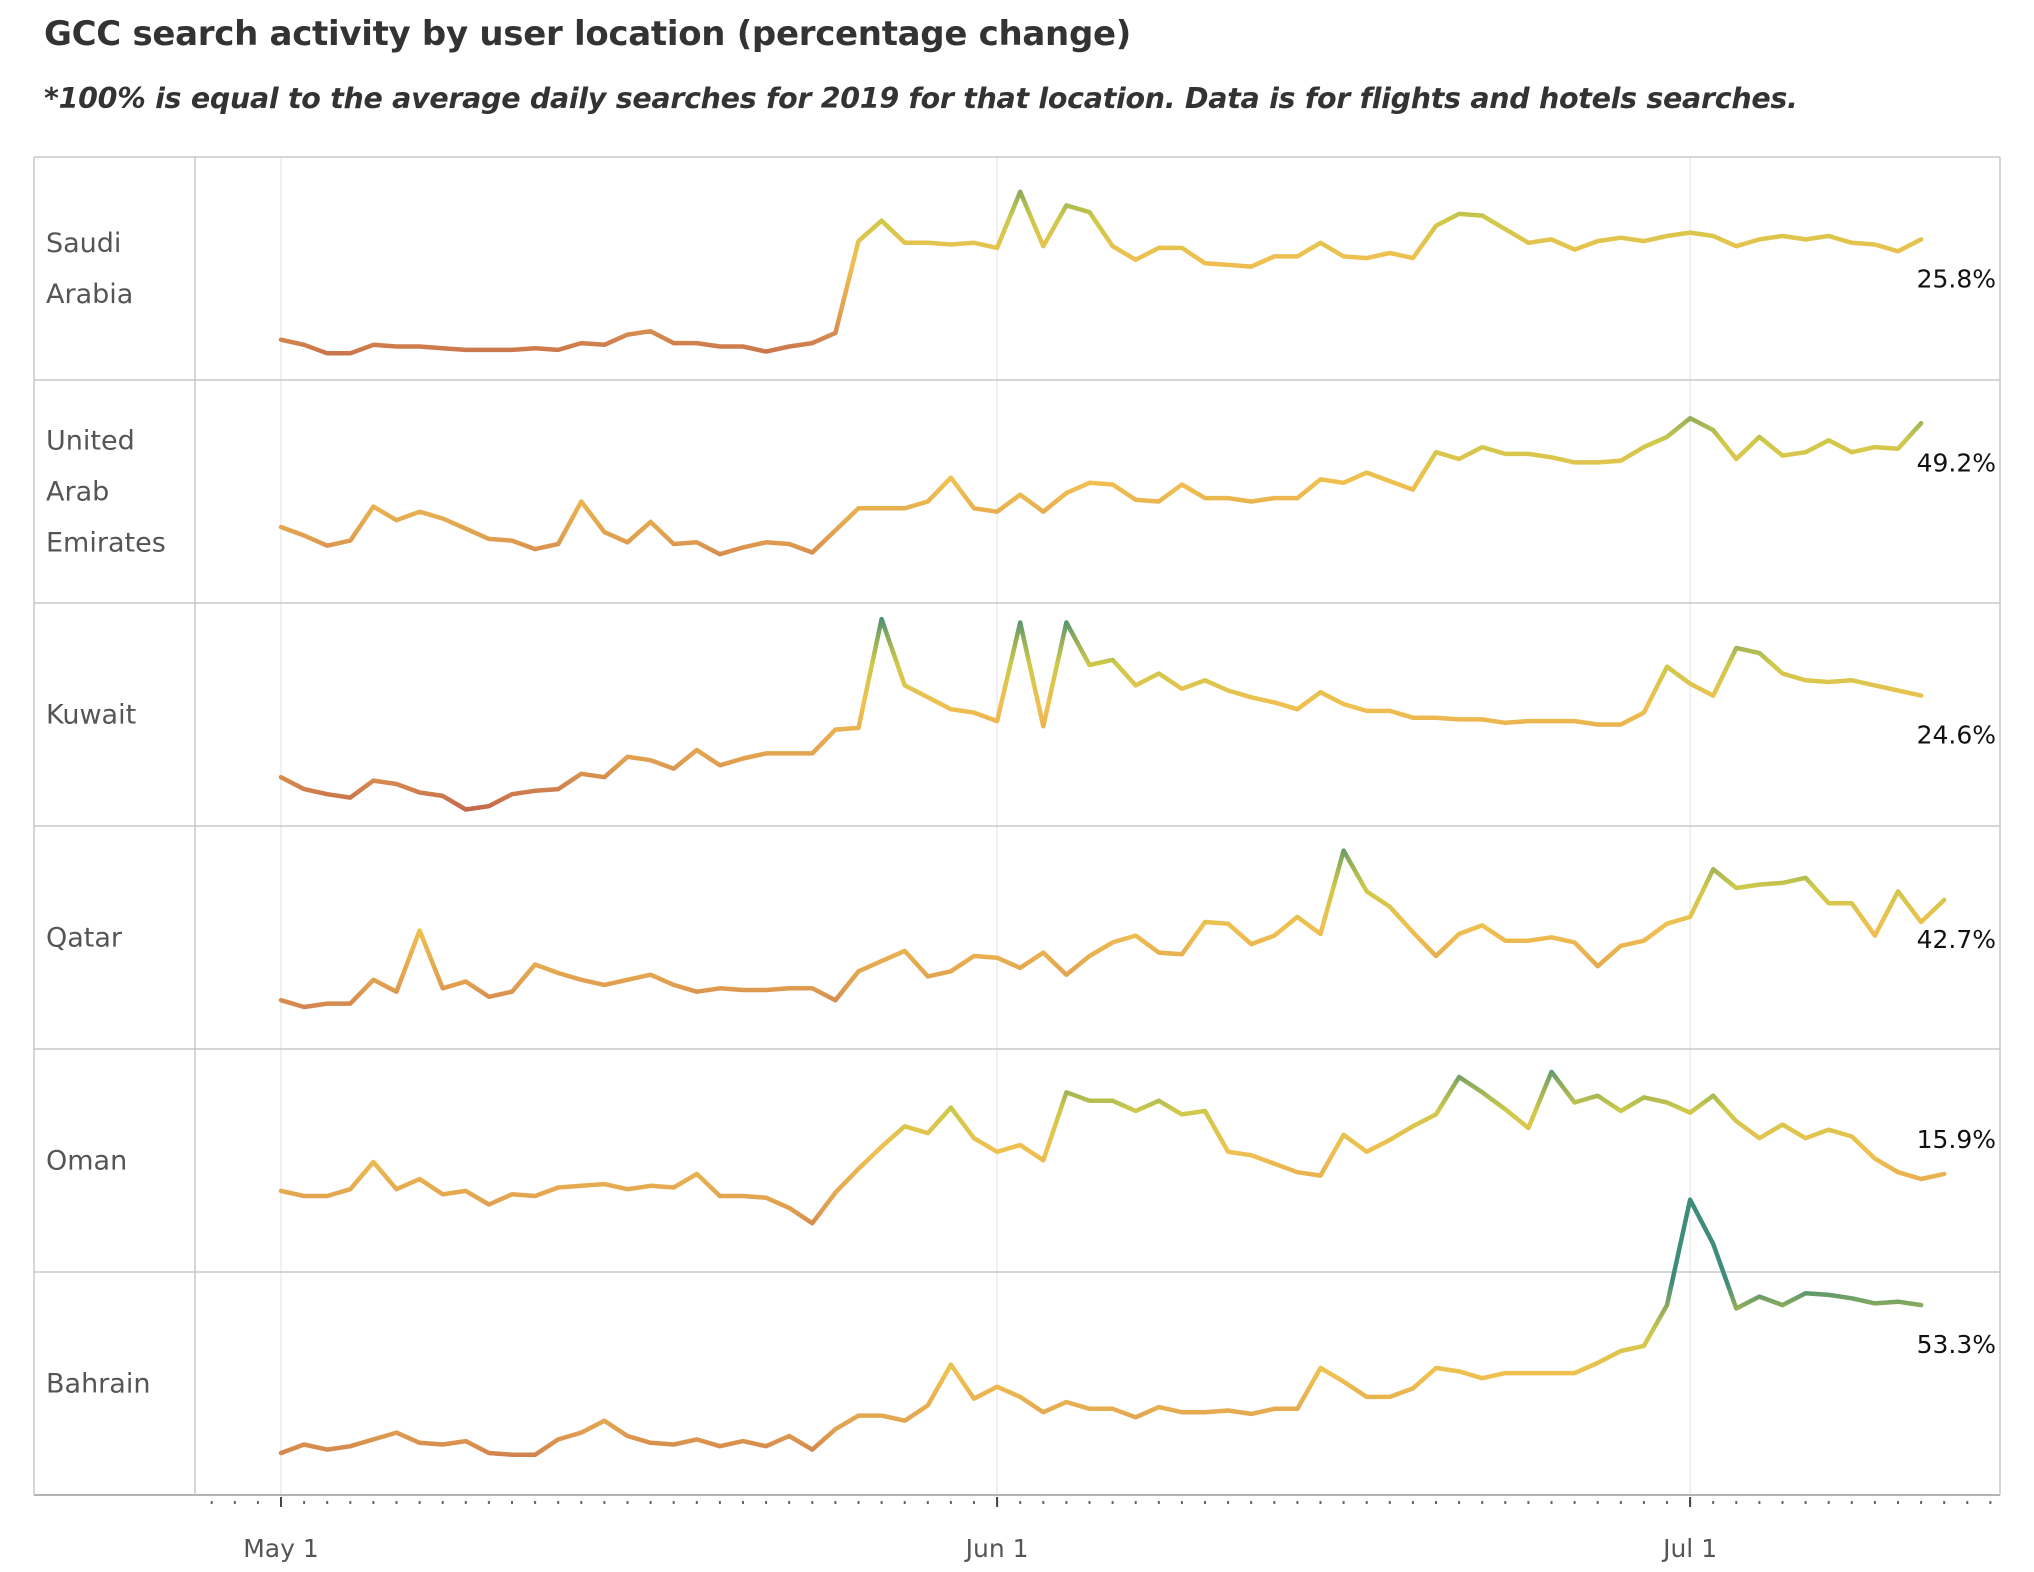 The width and height of the screenshot is (2034, 1572). I want to click on row-label: United Arab Emirates, so click(106, 492).